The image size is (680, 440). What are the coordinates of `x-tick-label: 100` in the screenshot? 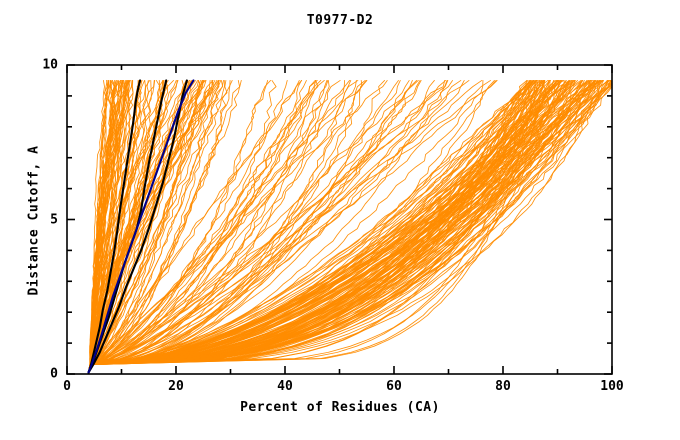 It's located at (612, 386).